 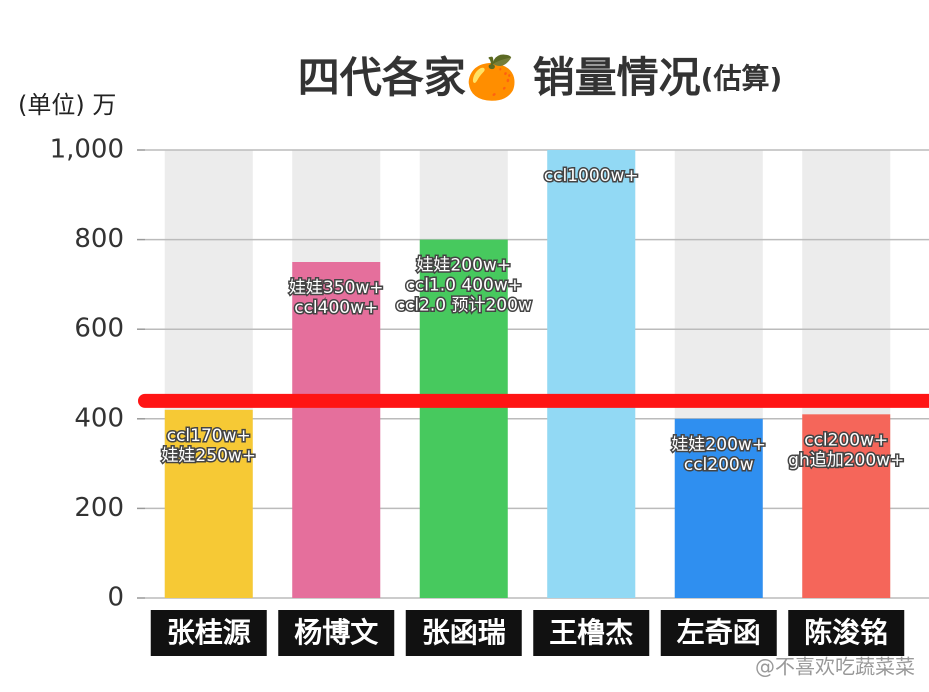 I want to click on title: 四代各家🍊 销量情况, so click(x=499, y=77).